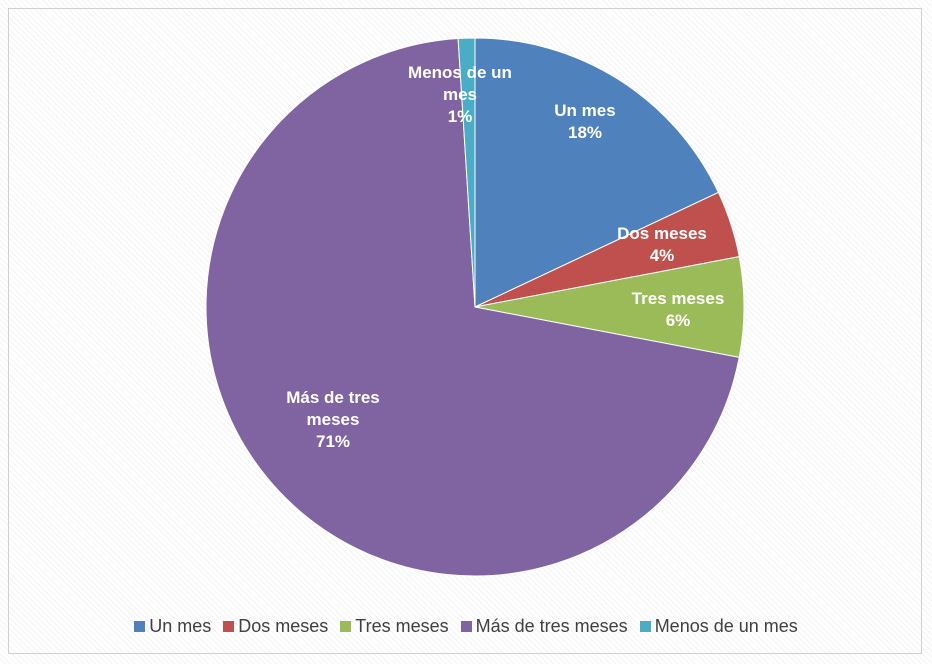 Image resolution: width=932 pixels, height=664 pixels. I want to click on legend-entry: Tres meses, so click(394, 626).